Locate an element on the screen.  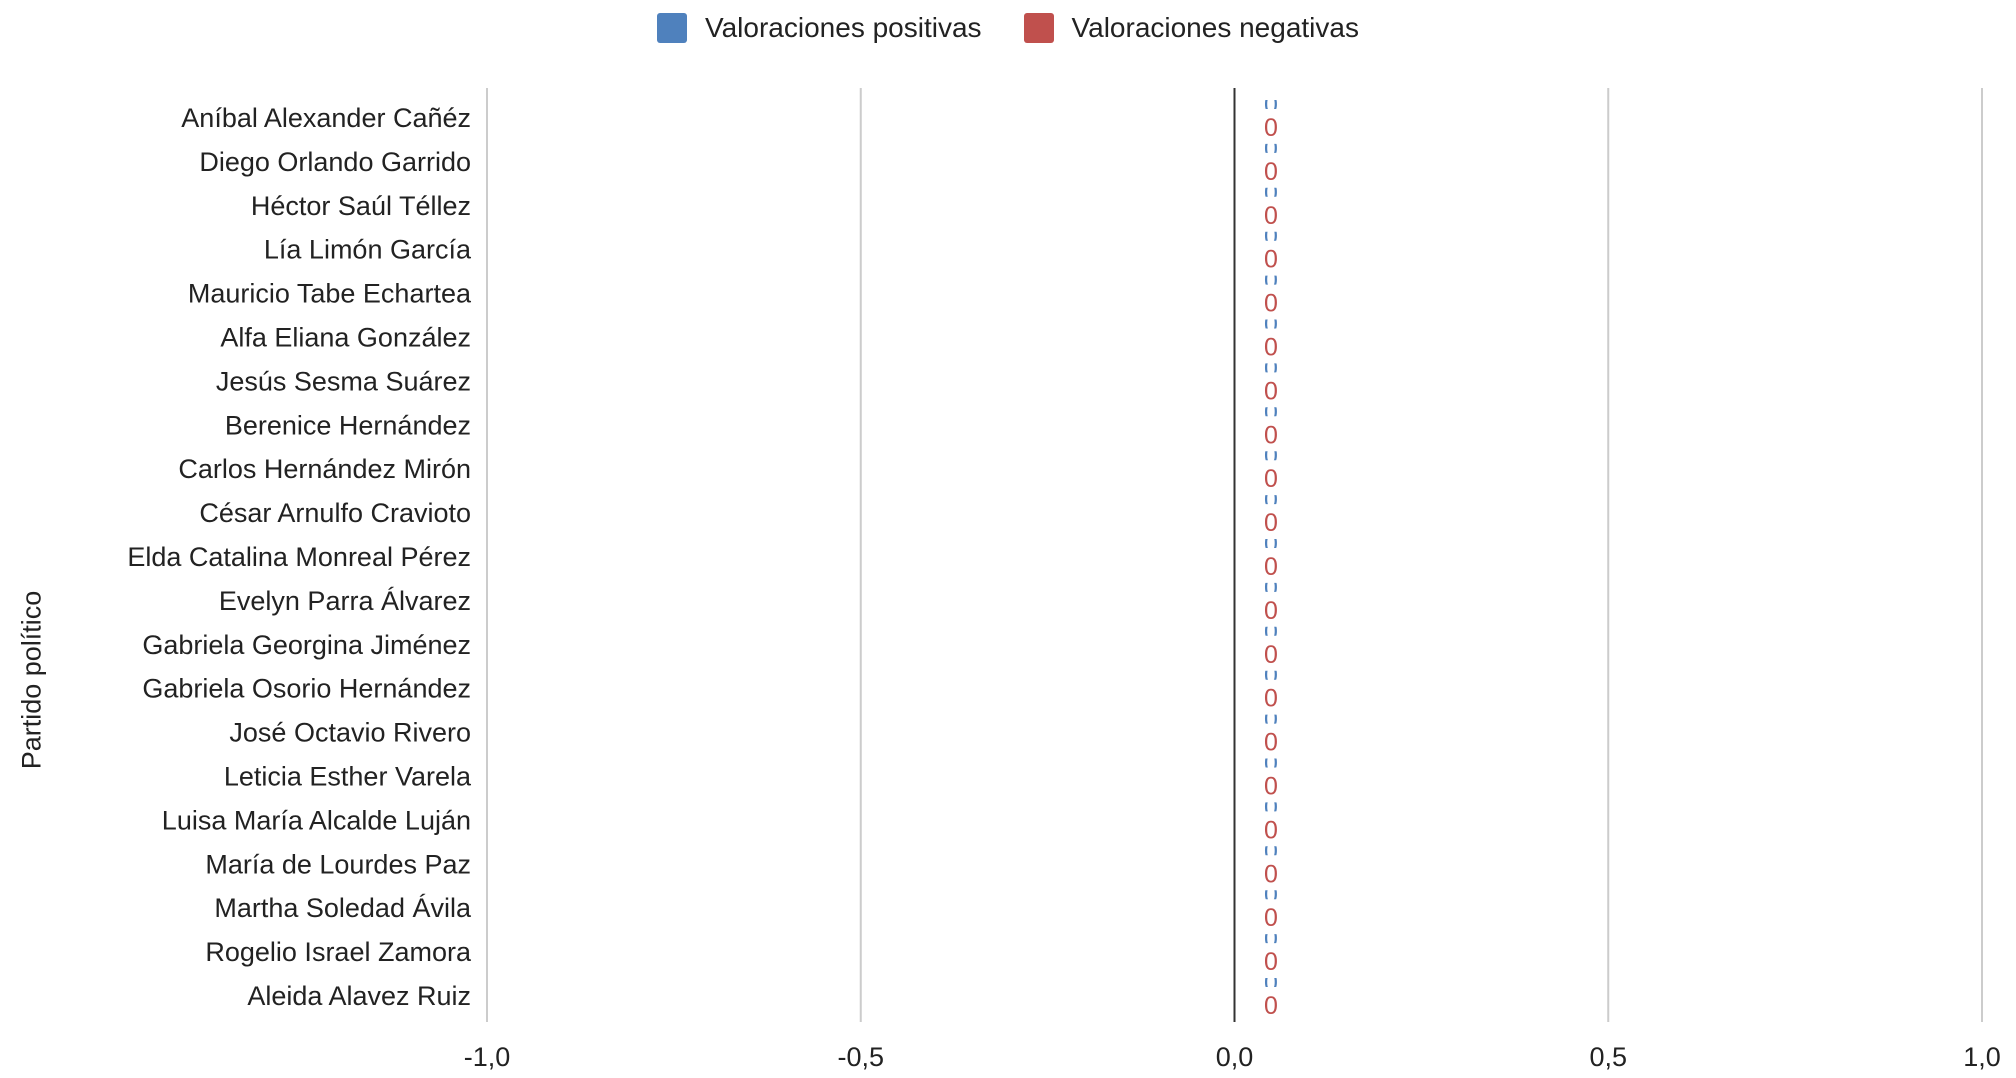
y-tick-label: Carlos Hernández Mirón is located at coordinates (324, 469).